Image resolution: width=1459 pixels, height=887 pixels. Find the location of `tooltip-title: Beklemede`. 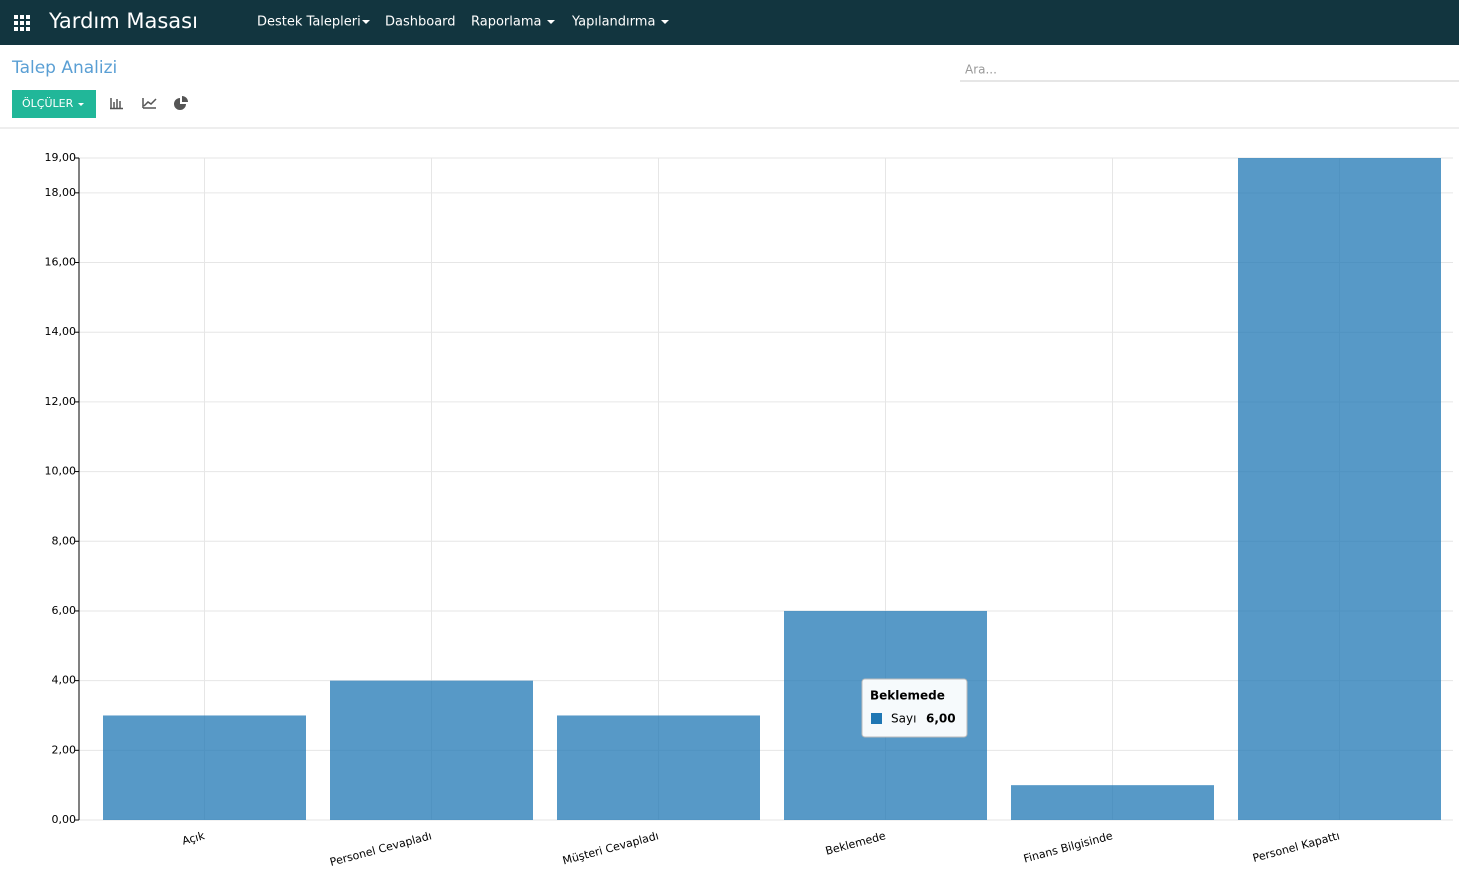

tooltip-title: Beklemede is located at coordinates (907, 696).